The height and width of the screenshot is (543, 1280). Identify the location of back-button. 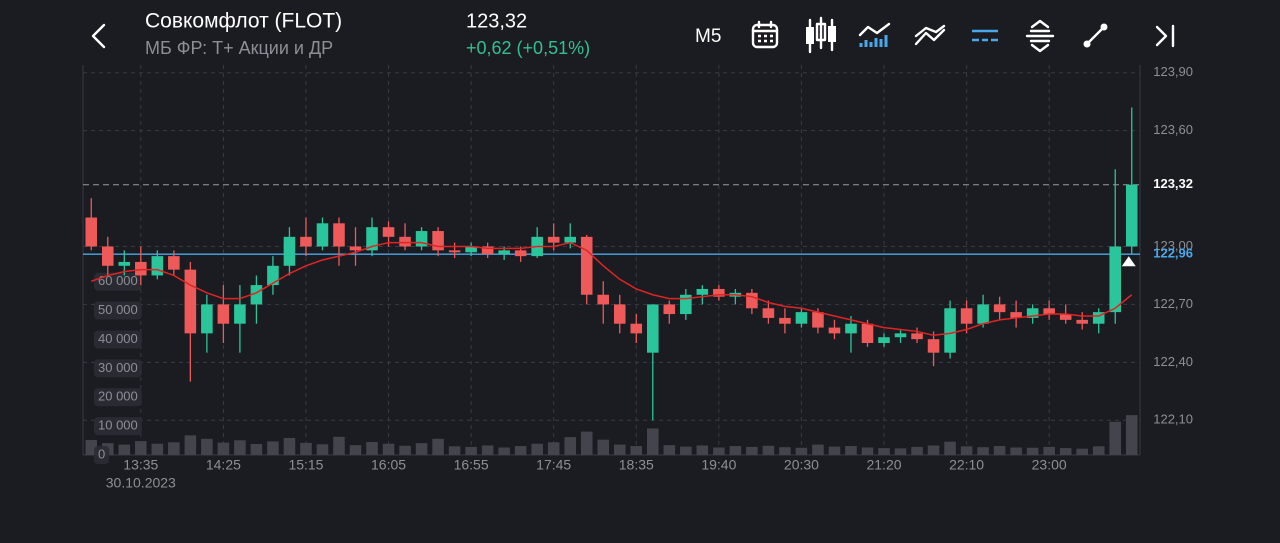
(98, 36).